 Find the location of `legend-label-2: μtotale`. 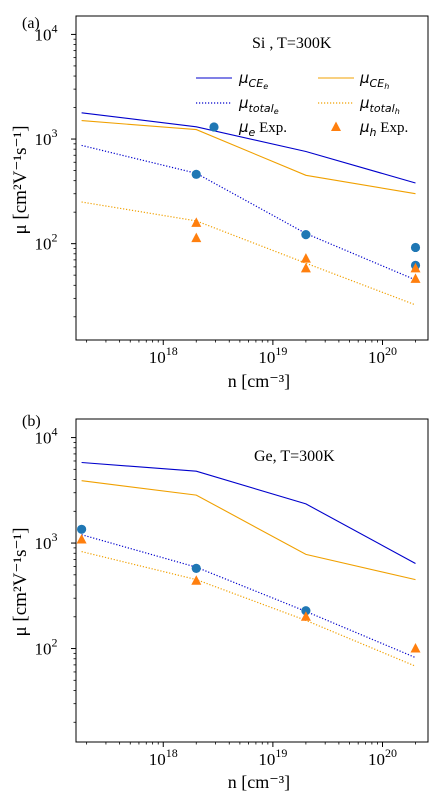

legend-label-2: μtotale is located at coordinates (258, 105).